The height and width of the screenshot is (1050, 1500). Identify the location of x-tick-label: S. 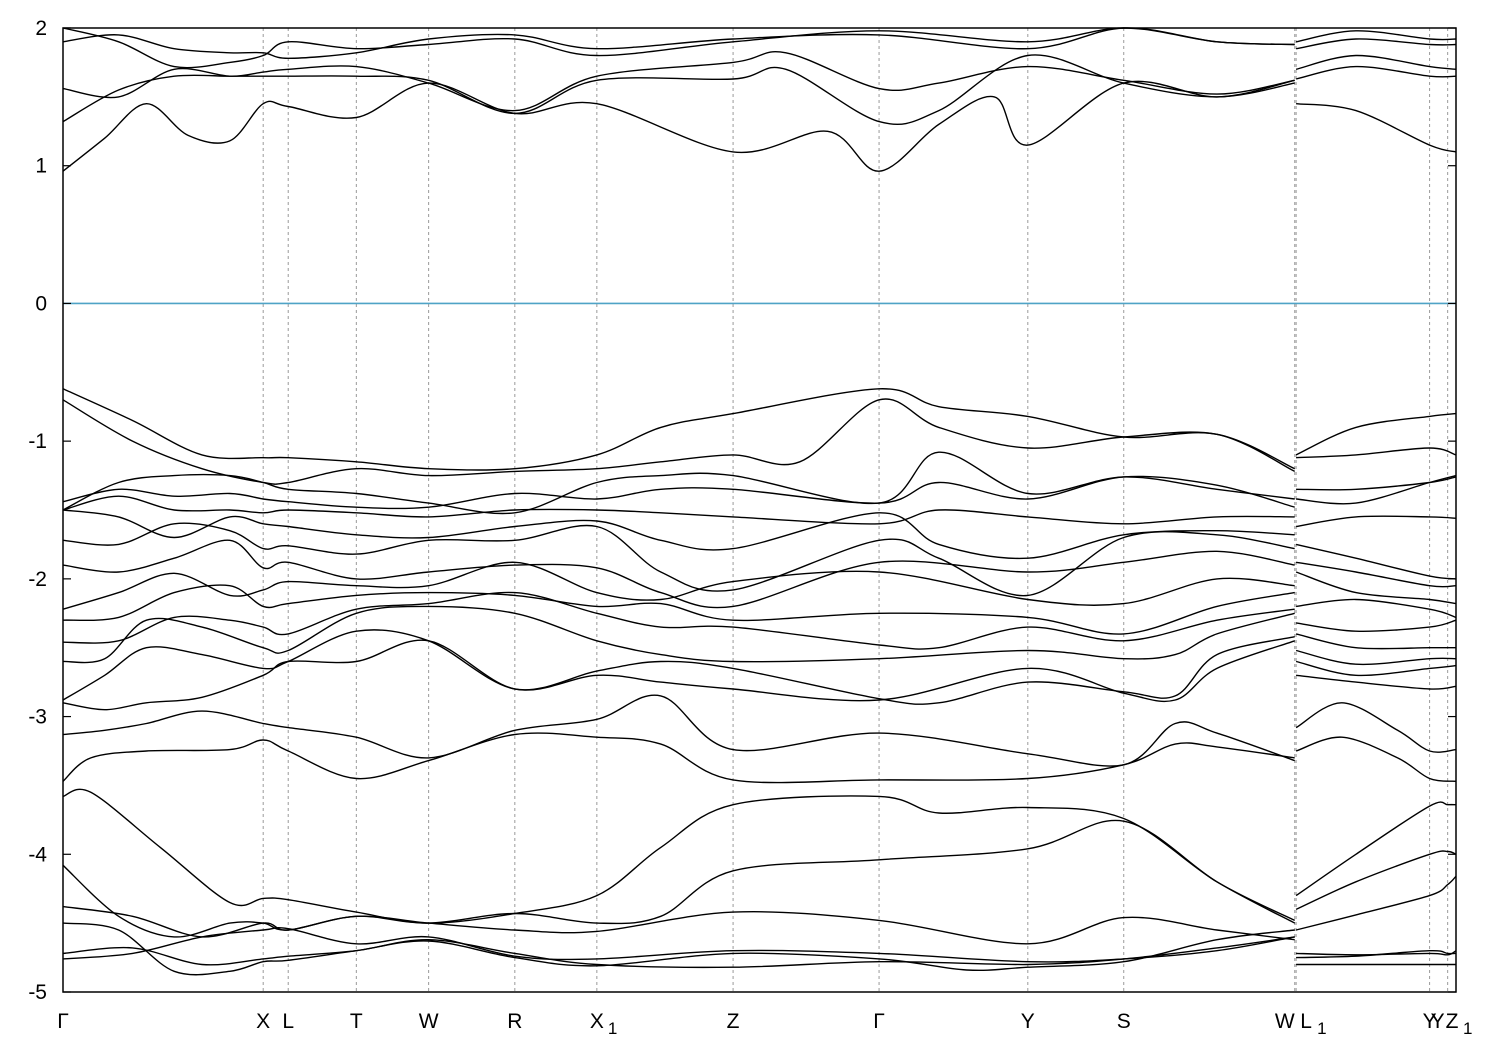
(1124, 1021).